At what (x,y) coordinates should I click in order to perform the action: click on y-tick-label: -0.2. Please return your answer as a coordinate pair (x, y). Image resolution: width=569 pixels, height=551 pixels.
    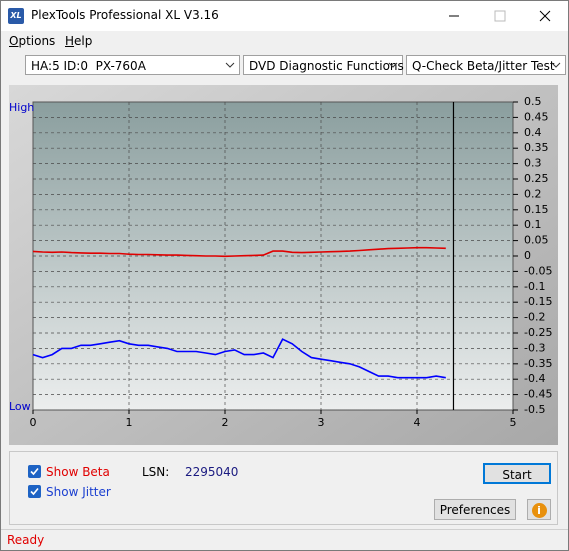
    Looking at the image, I should click on (534, 317).